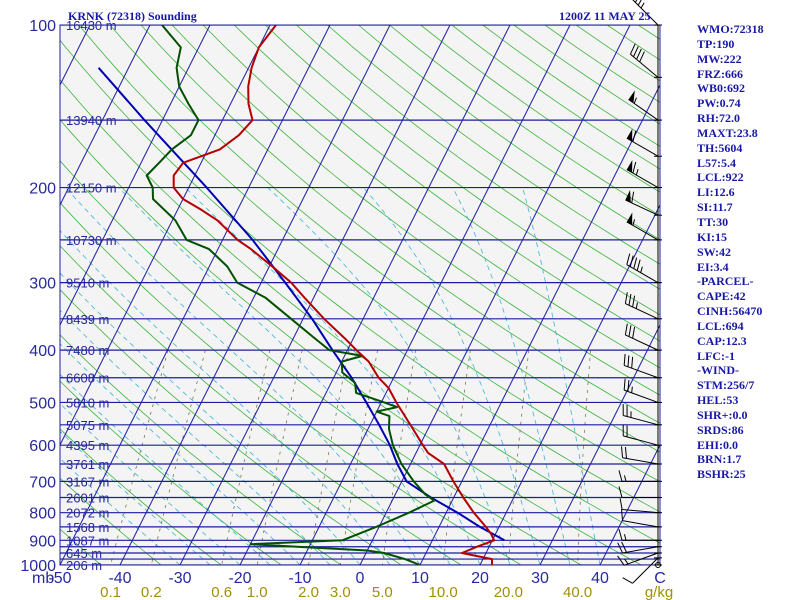 The height and width of the screenshot is (600, 800). What do you see at coordinates (382, 592) in the screenshot?
I see `mixing-ratio-label: 5.0` at bounding box center [382, 592].